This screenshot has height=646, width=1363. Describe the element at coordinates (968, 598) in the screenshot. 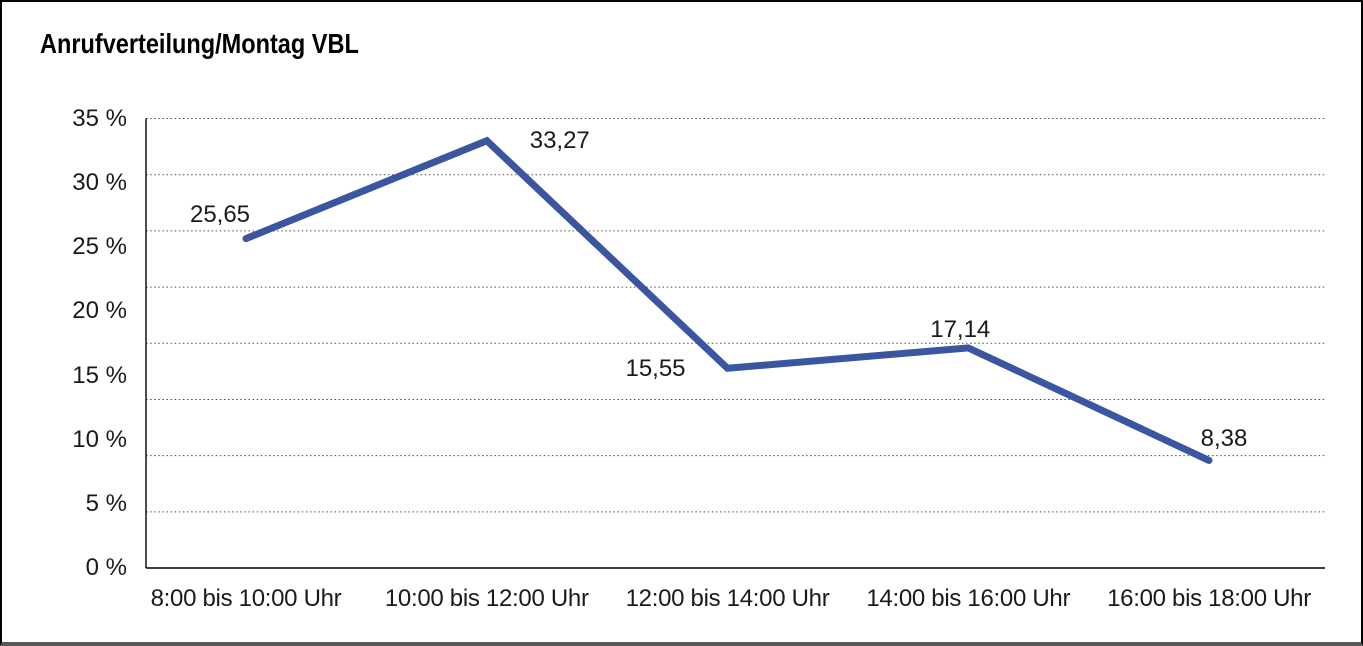

I see `x-tick-label: 14:00 bis 16:00 Uhr` at that location.